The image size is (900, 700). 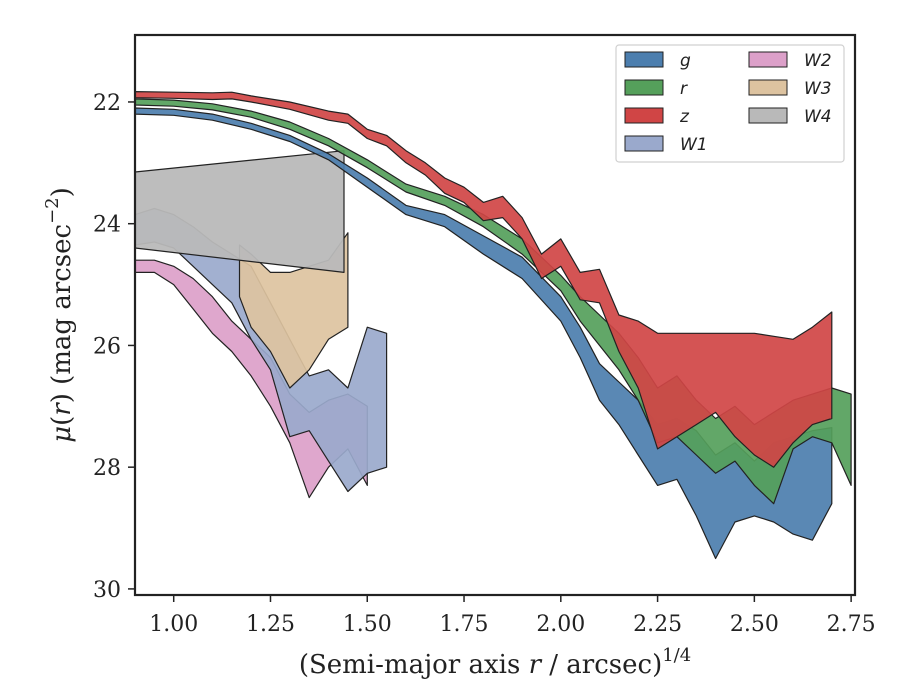 I want to click on x-axis-label: (Semi-major axis r / arcsec)1/4, so click(x=495, y=662).